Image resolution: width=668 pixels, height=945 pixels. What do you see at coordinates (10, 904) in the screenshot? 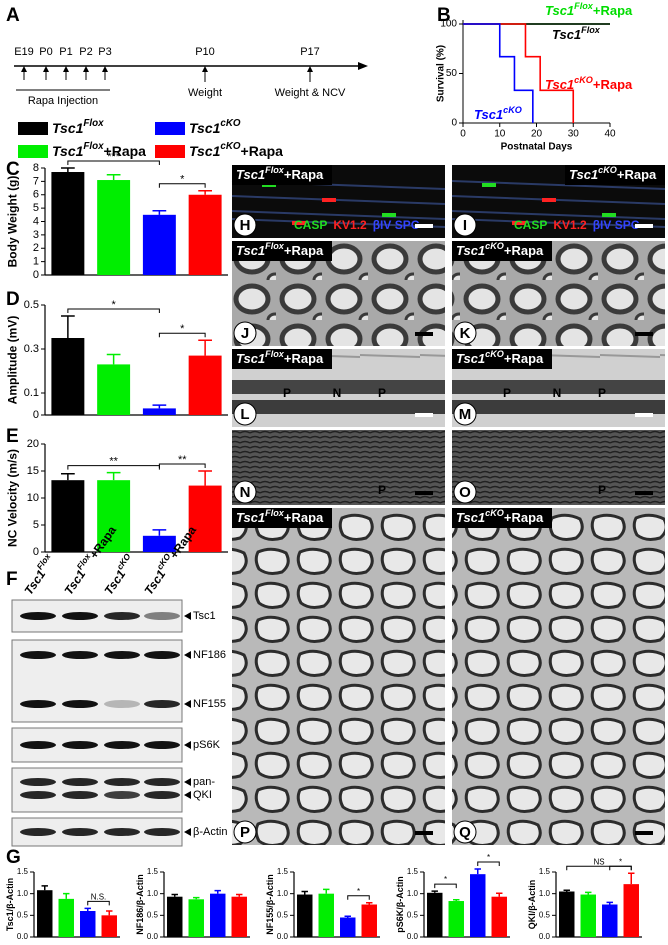
I see `y-axis-label: Tsc1/β-Actin` at bounding box center [10, 904].